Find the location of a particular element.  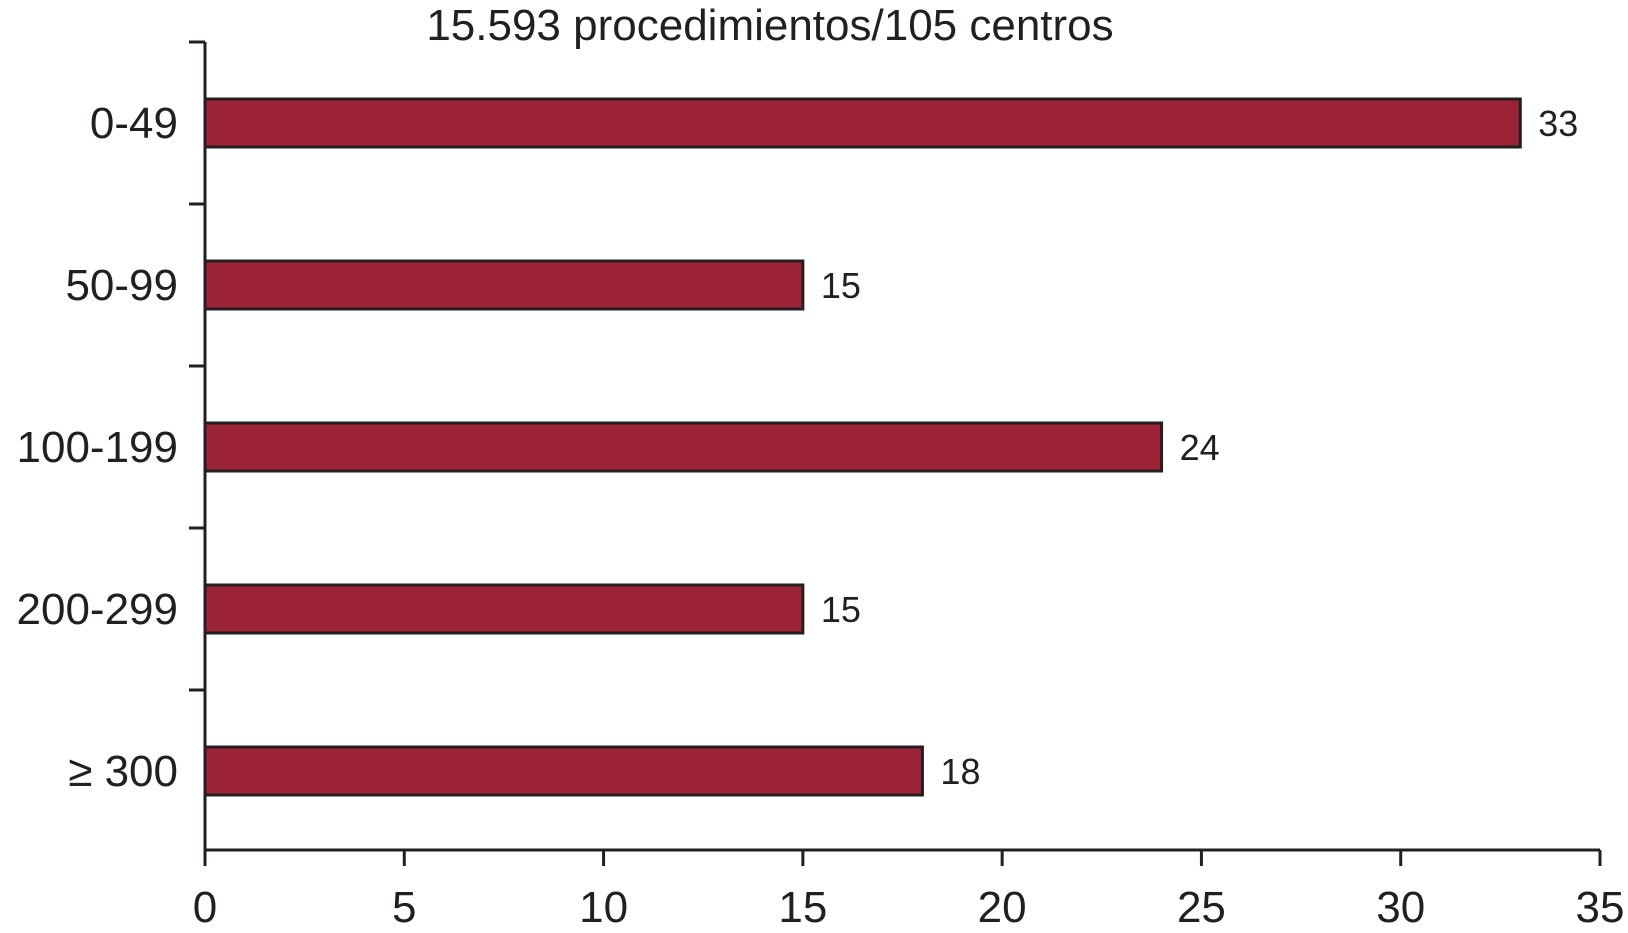

chart-title: 15.593 procedimientos/105 centros is located at coordinates (769, 25).